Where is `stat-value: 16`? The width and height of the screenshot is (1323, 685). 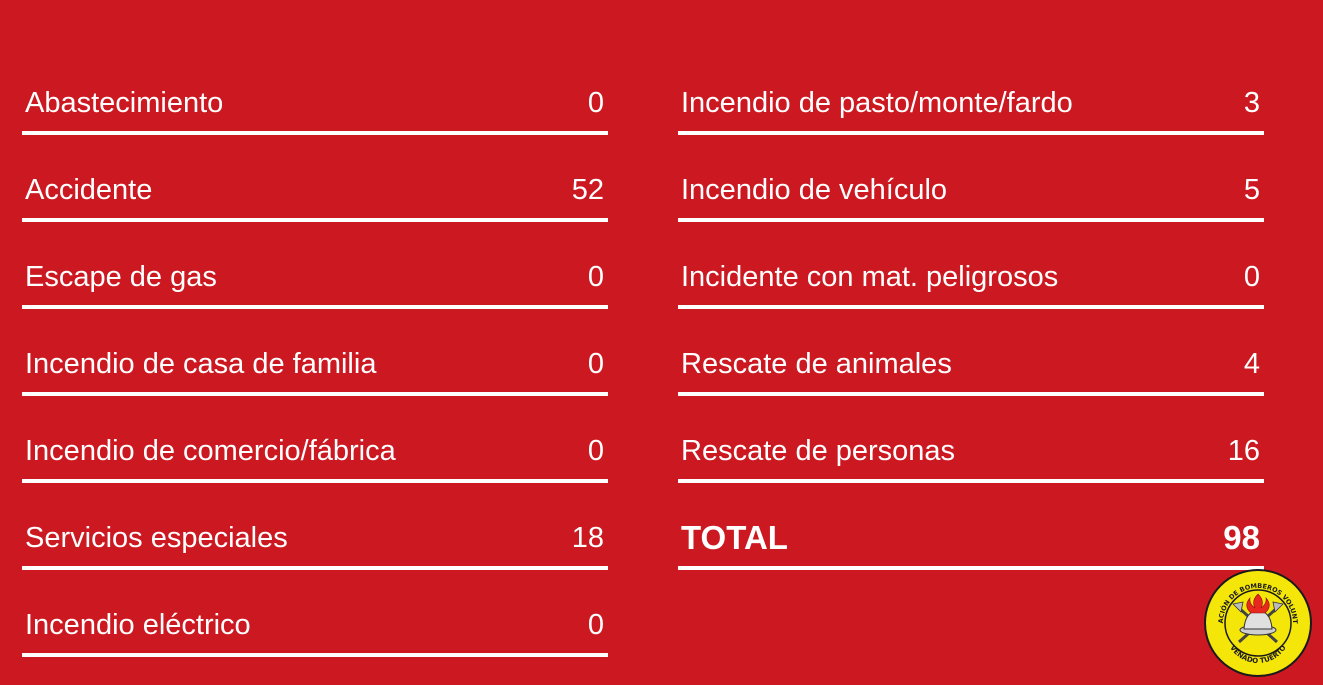 stat-value: 16 is located at coordinates (1243, 451).